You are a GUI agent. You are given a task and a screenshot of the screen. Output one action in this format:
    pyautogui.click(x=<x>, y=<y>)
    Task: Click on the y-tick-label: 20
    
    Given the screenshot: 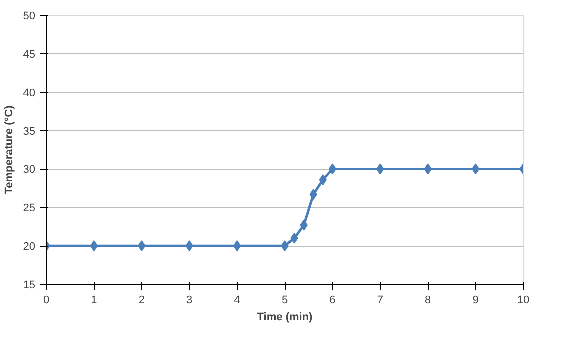 What is the action you would take?
    pyautogui.click(x=29, y=247)
    